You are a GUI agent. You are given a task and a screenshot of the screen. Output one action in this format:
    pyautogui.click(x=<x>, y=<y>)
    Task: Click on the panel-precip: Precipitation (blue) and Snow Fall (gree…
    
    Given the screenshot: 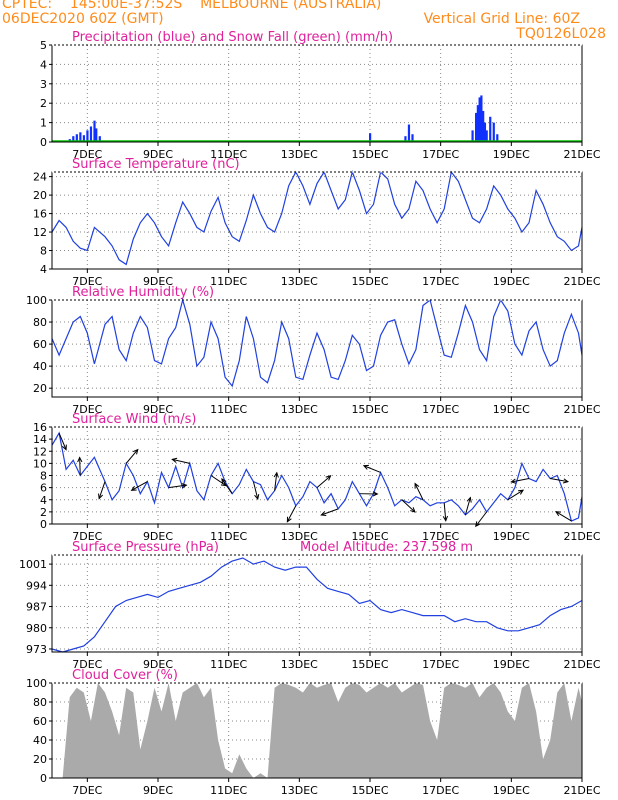 What is the action you would take?
    pyautogui.click(x=320, y=95)
    